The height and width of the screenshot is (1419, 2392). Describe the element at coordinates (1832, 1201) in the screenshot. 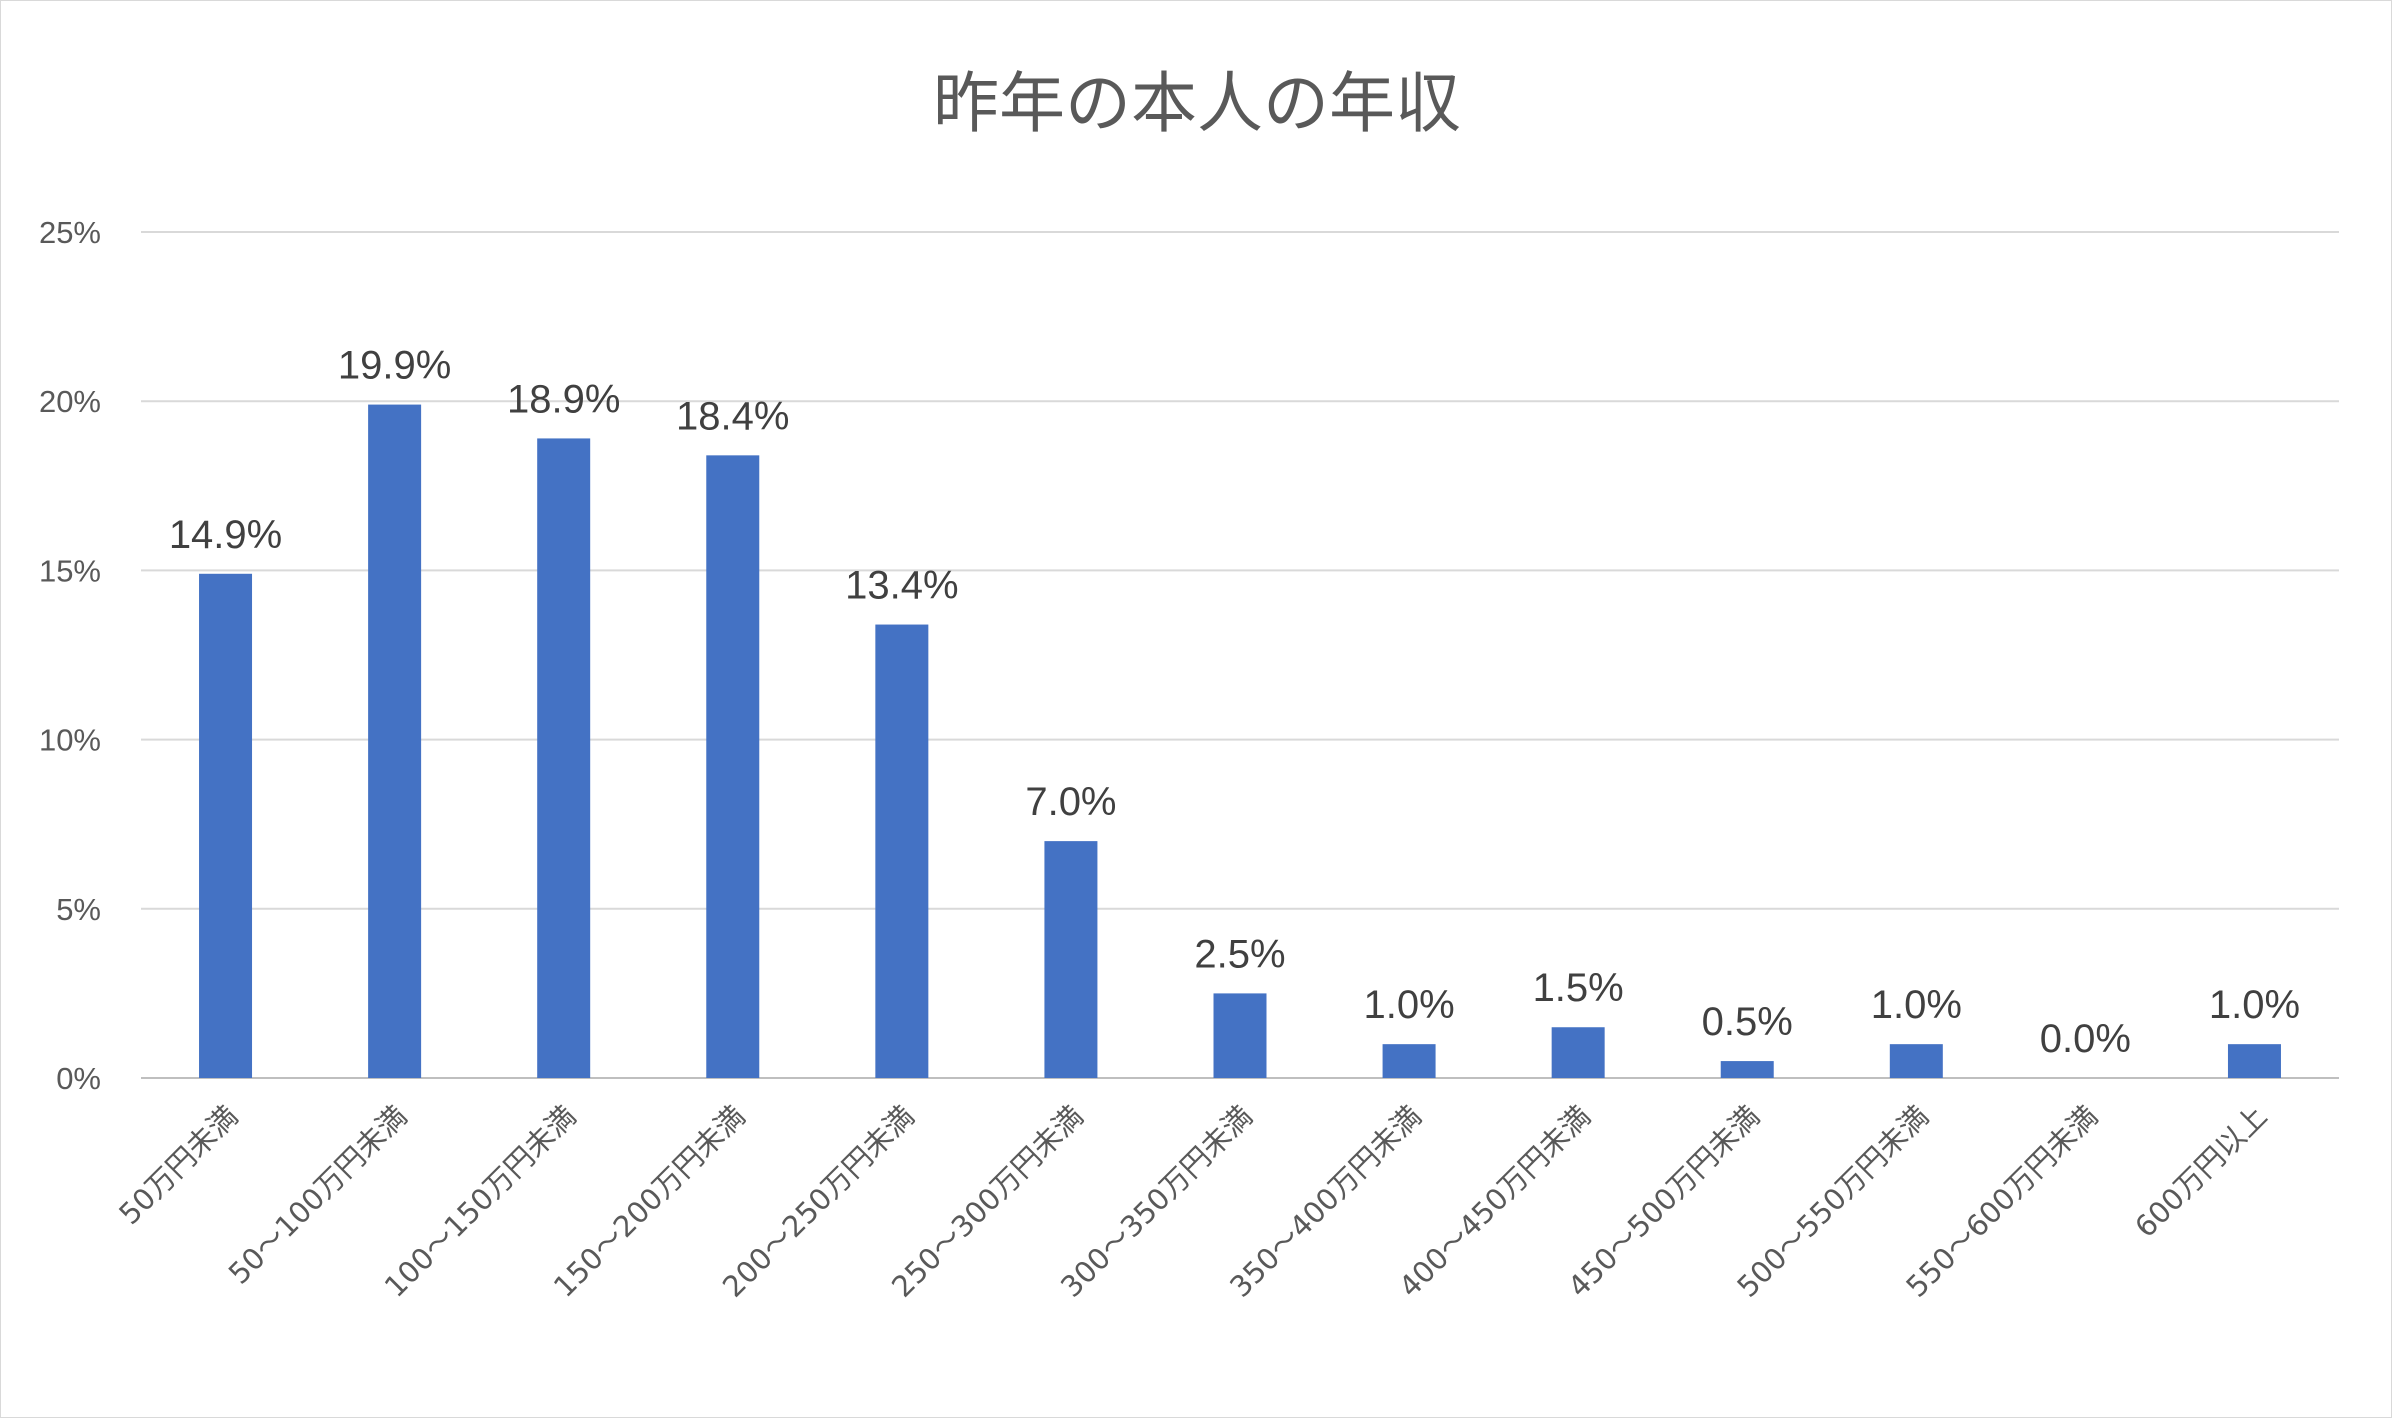

I see `x-tick-label: 500～550万円未満` at that location.